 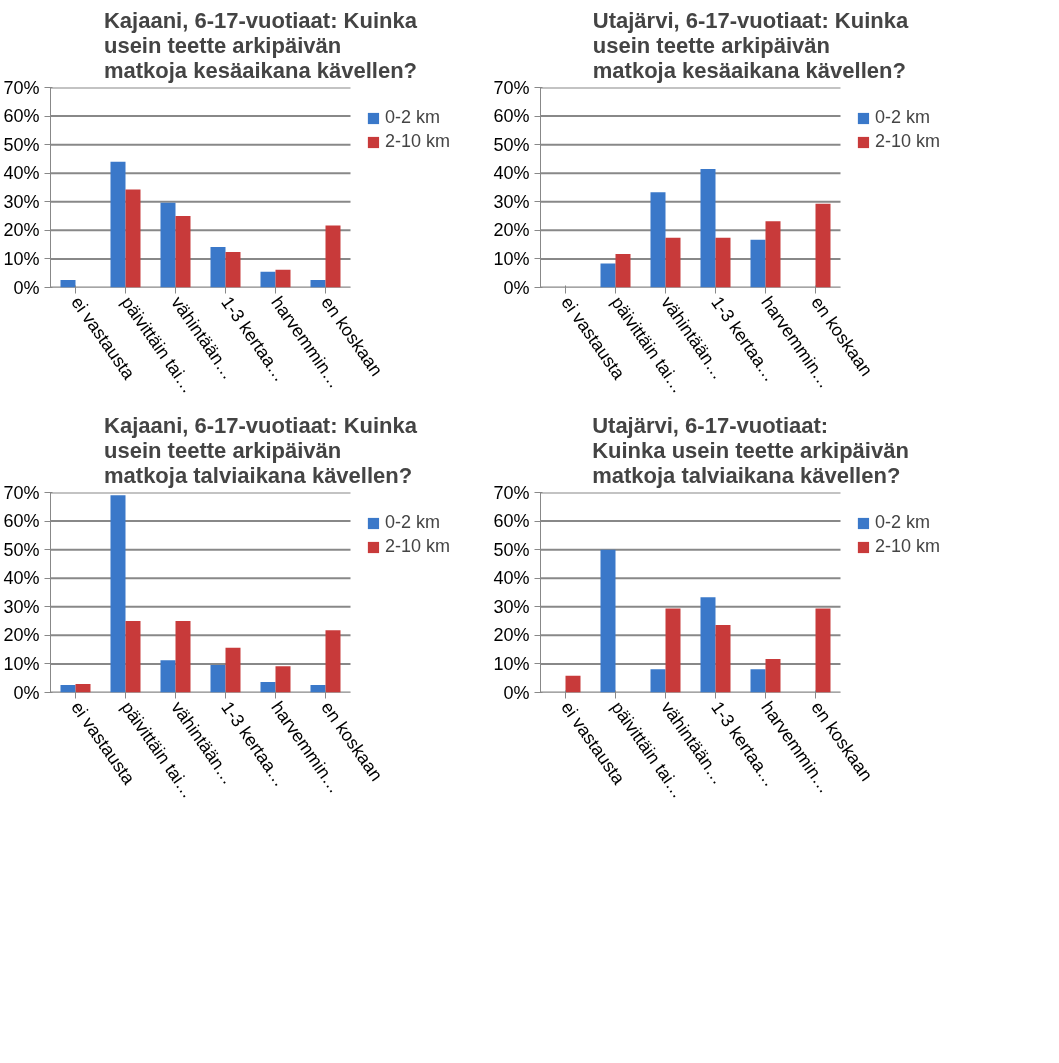 I want to click on chart-title: Utajärvi, 6-17-vuotiaat: Kuinka usein teette arkipäivän matkoja talviaikana kävellen?, so click(x=750, y=450).